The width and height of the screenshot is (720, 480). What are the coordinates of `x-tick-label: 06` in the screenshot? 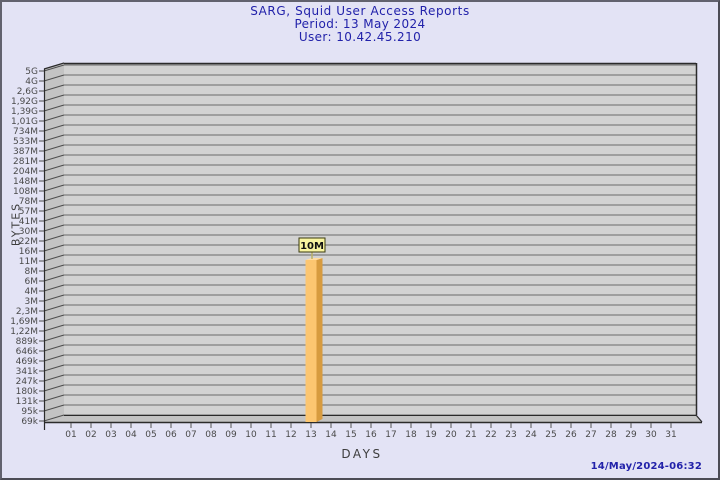 It's located at (171, 435).